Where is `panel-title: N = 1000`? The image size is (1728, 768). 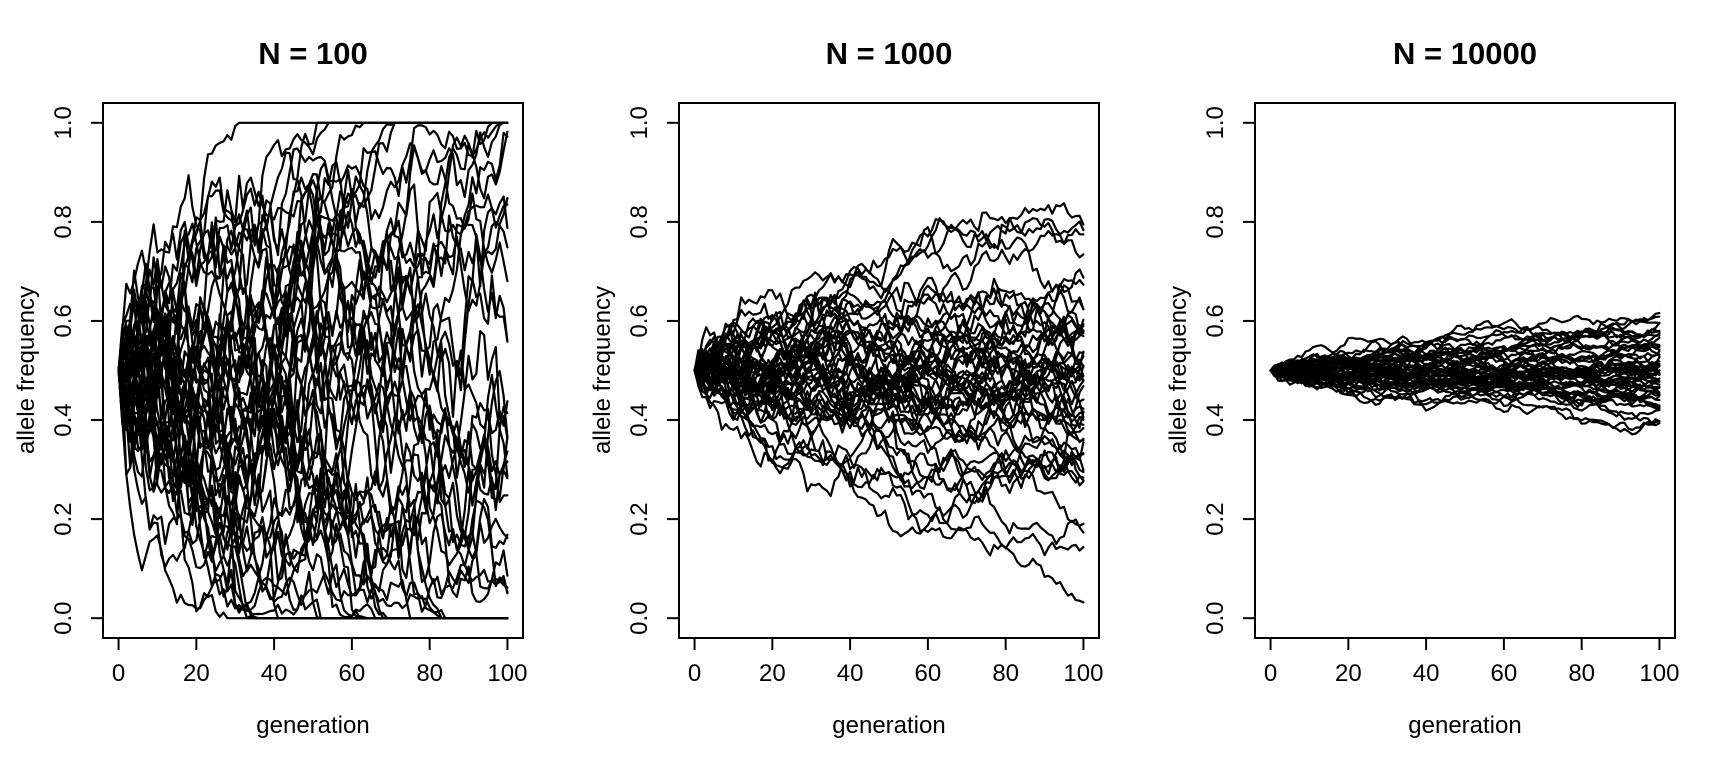 panel-title: N = 1000 is located at coordinates (889, 53).